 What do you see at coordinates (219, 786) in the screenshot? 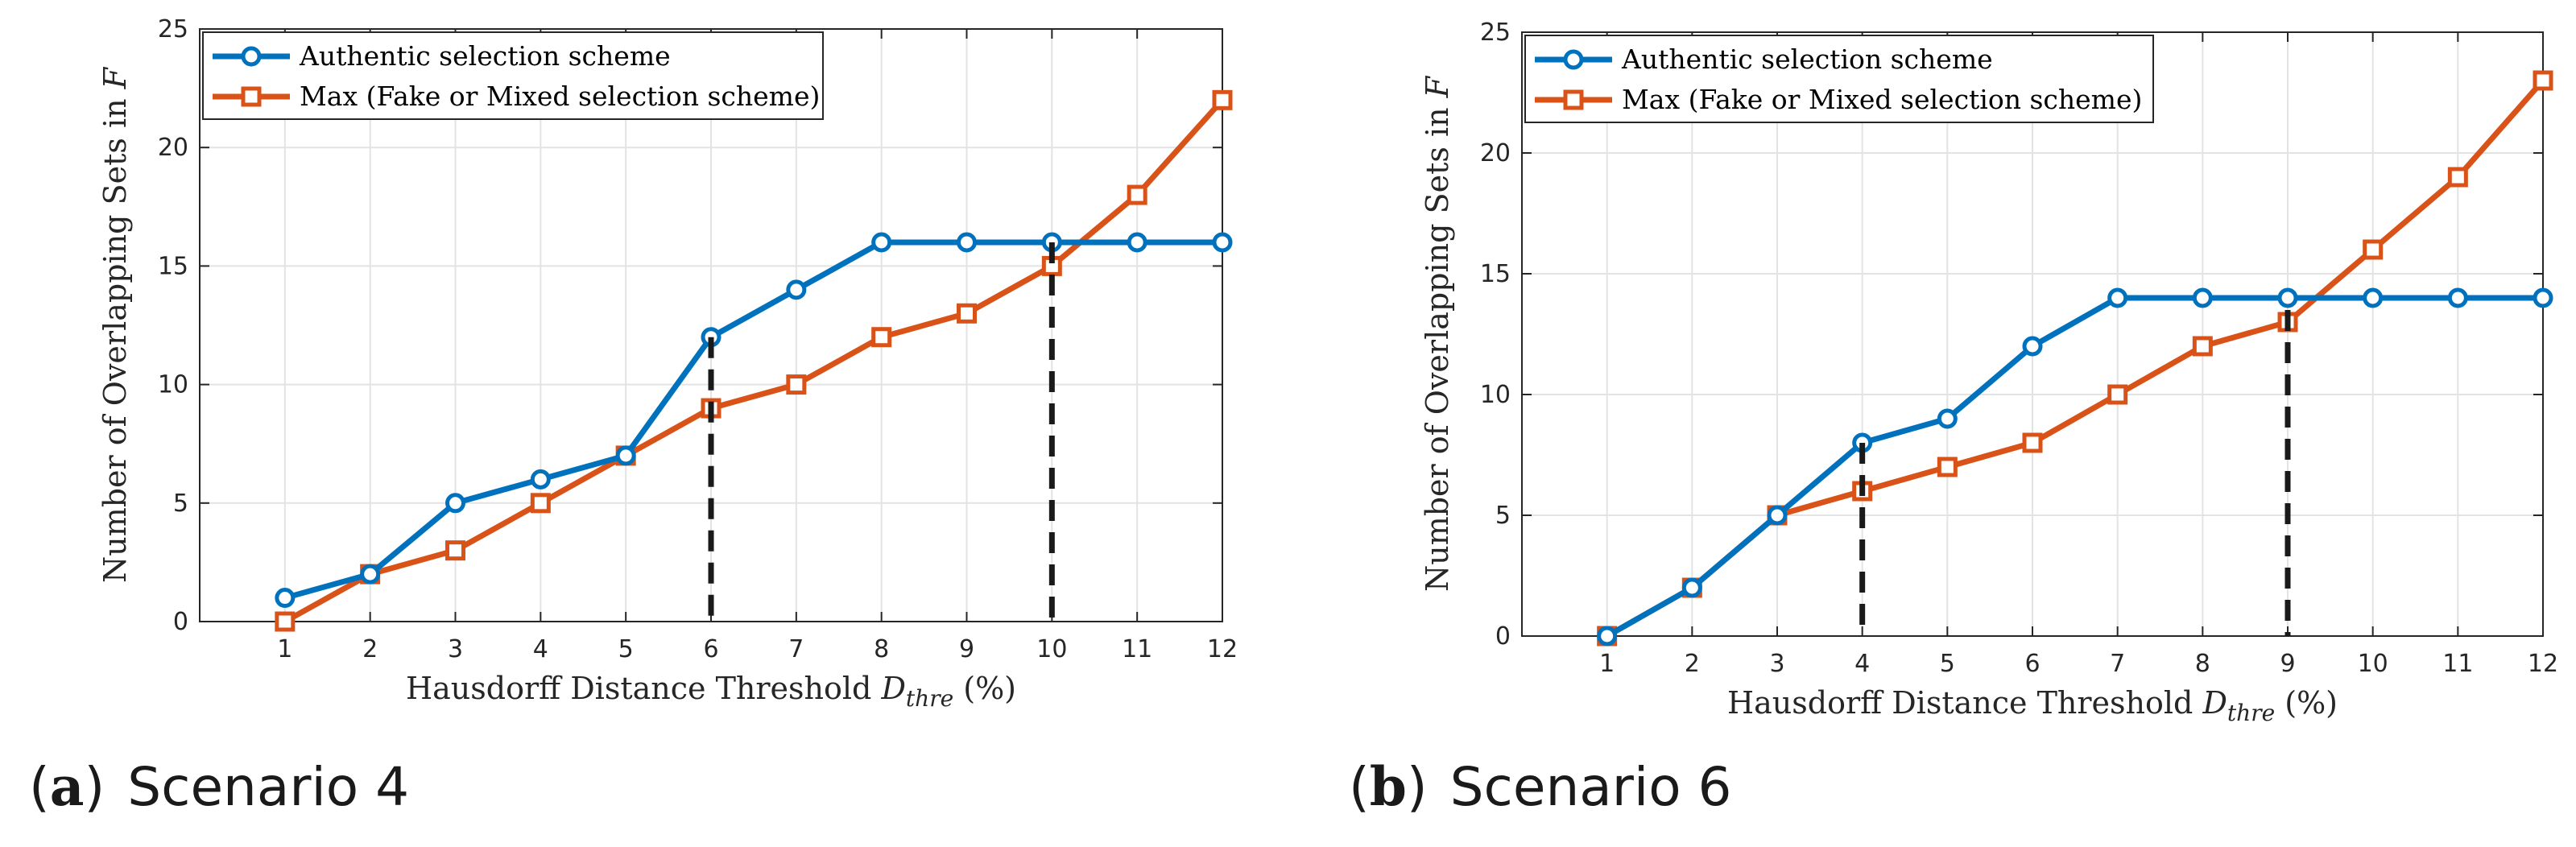
I see `panel-caption: (a) Scenario 4` at bounding box center [219, 786].